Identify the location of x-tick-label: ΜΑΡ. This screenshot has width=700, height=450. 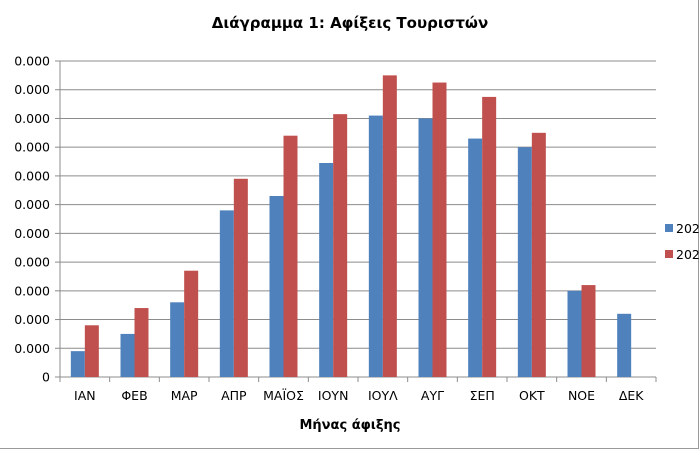
(184, 395).